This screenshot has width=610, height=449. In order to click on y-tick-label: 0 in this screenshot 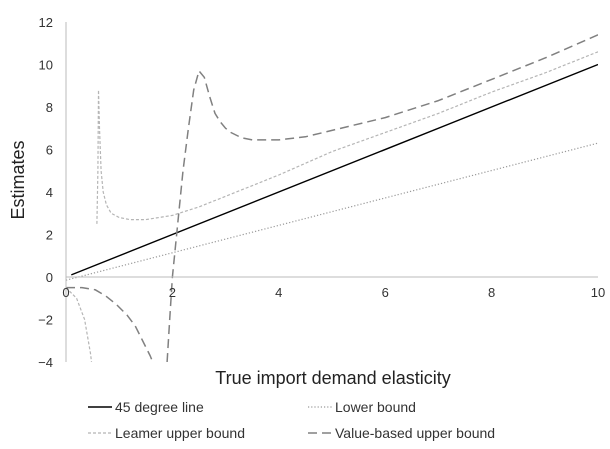, I will do `click(49, 277)`.